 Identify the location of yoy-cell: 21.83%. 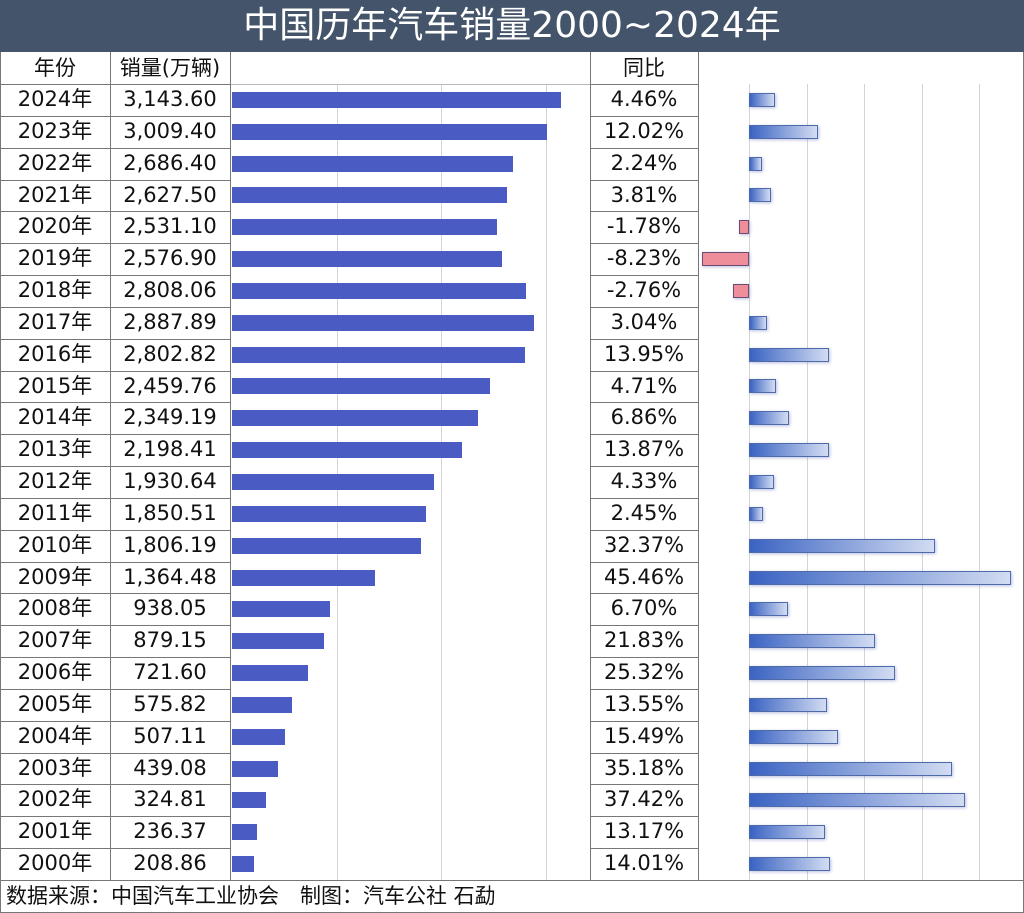
(644, 640).